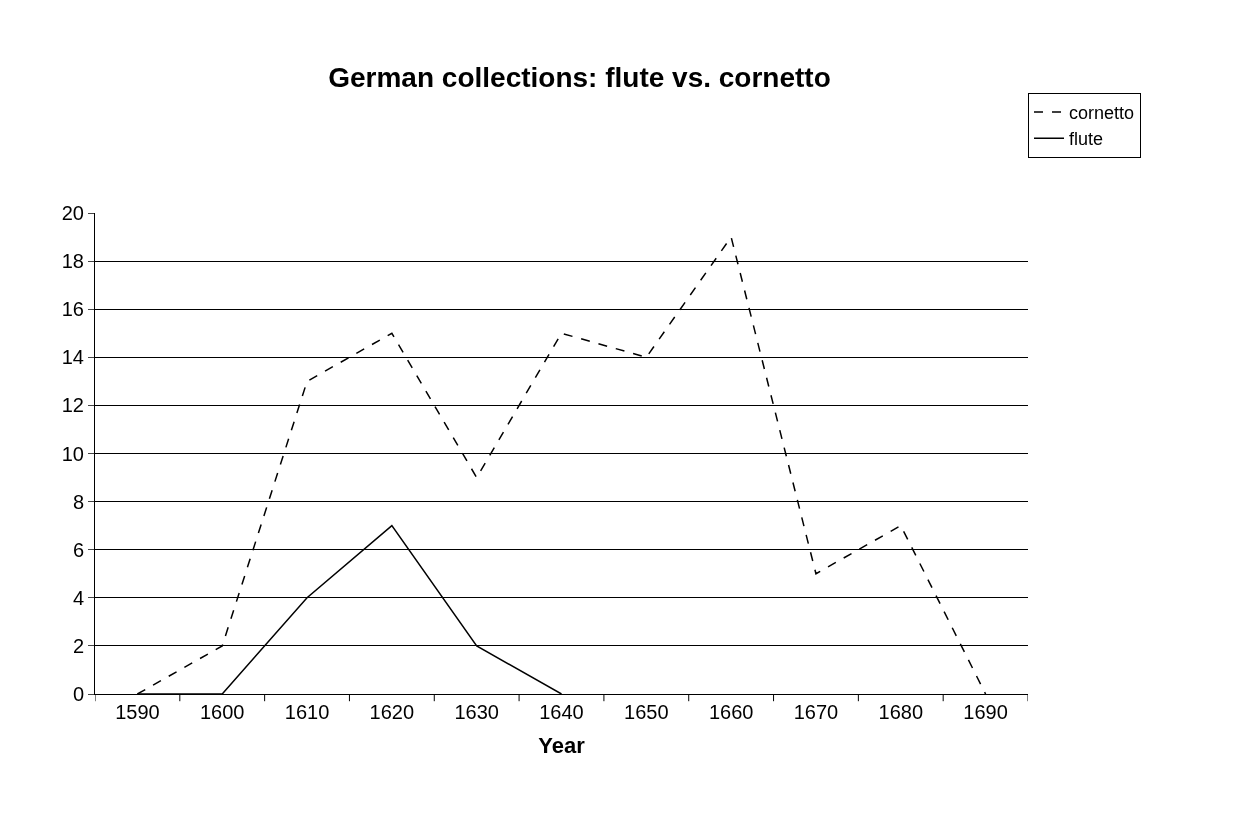  I want to click on y-tick-label: 8, so click(78, 501).